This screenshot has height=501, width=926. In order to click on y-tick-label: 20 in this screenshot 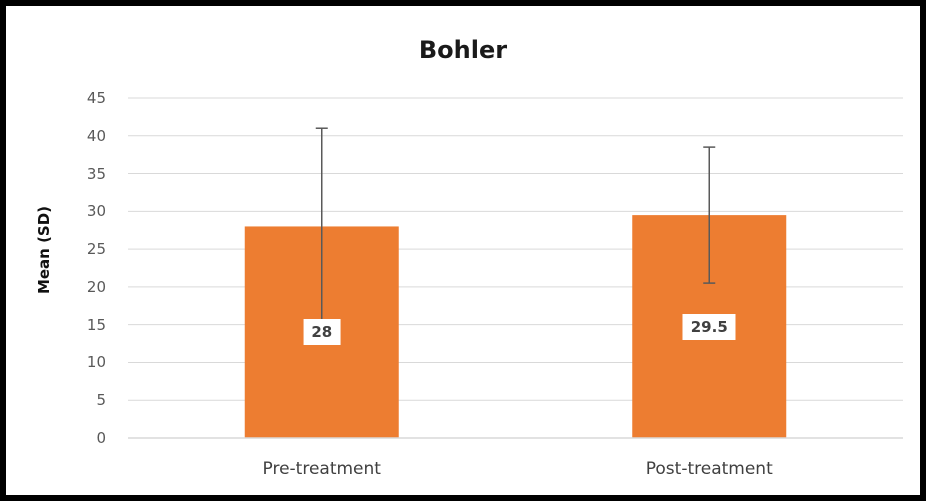, I will do `click(96, 286)`.